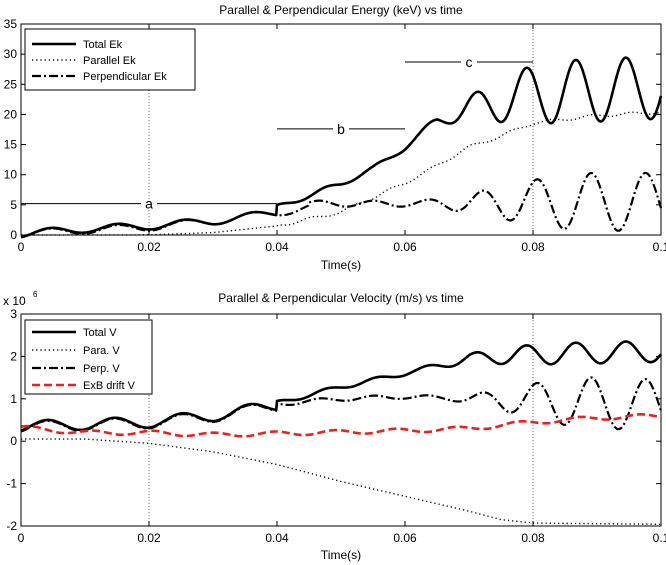 The image size is (666, 565). Describe the element at coordinates (277, 247) in the screenshot. I see `energy-xtick-label: 0.04` at that location.